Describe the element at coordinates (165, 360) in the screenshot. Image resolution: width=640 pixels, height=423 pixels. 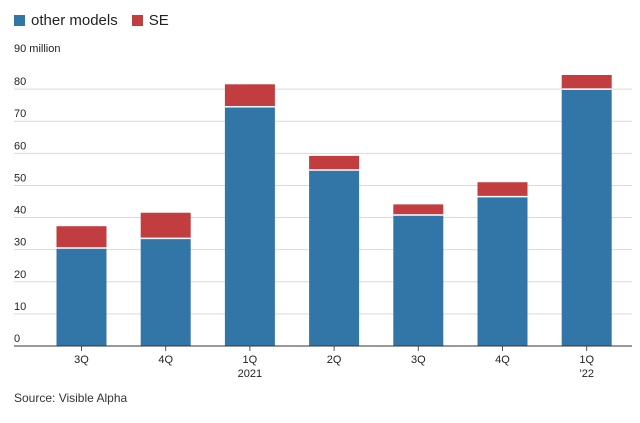
I see `x-tick-label-1: 4Q` at that location.